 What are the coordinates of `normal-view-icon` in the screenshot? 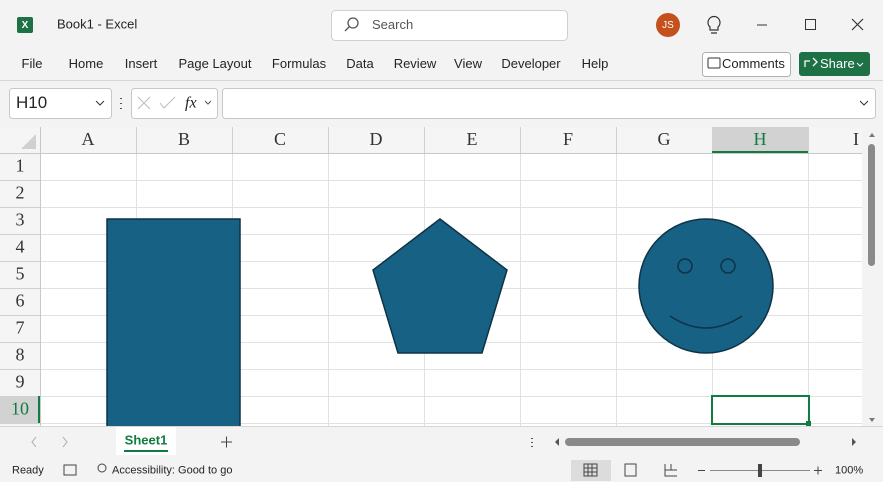 It's located at (590, 470).